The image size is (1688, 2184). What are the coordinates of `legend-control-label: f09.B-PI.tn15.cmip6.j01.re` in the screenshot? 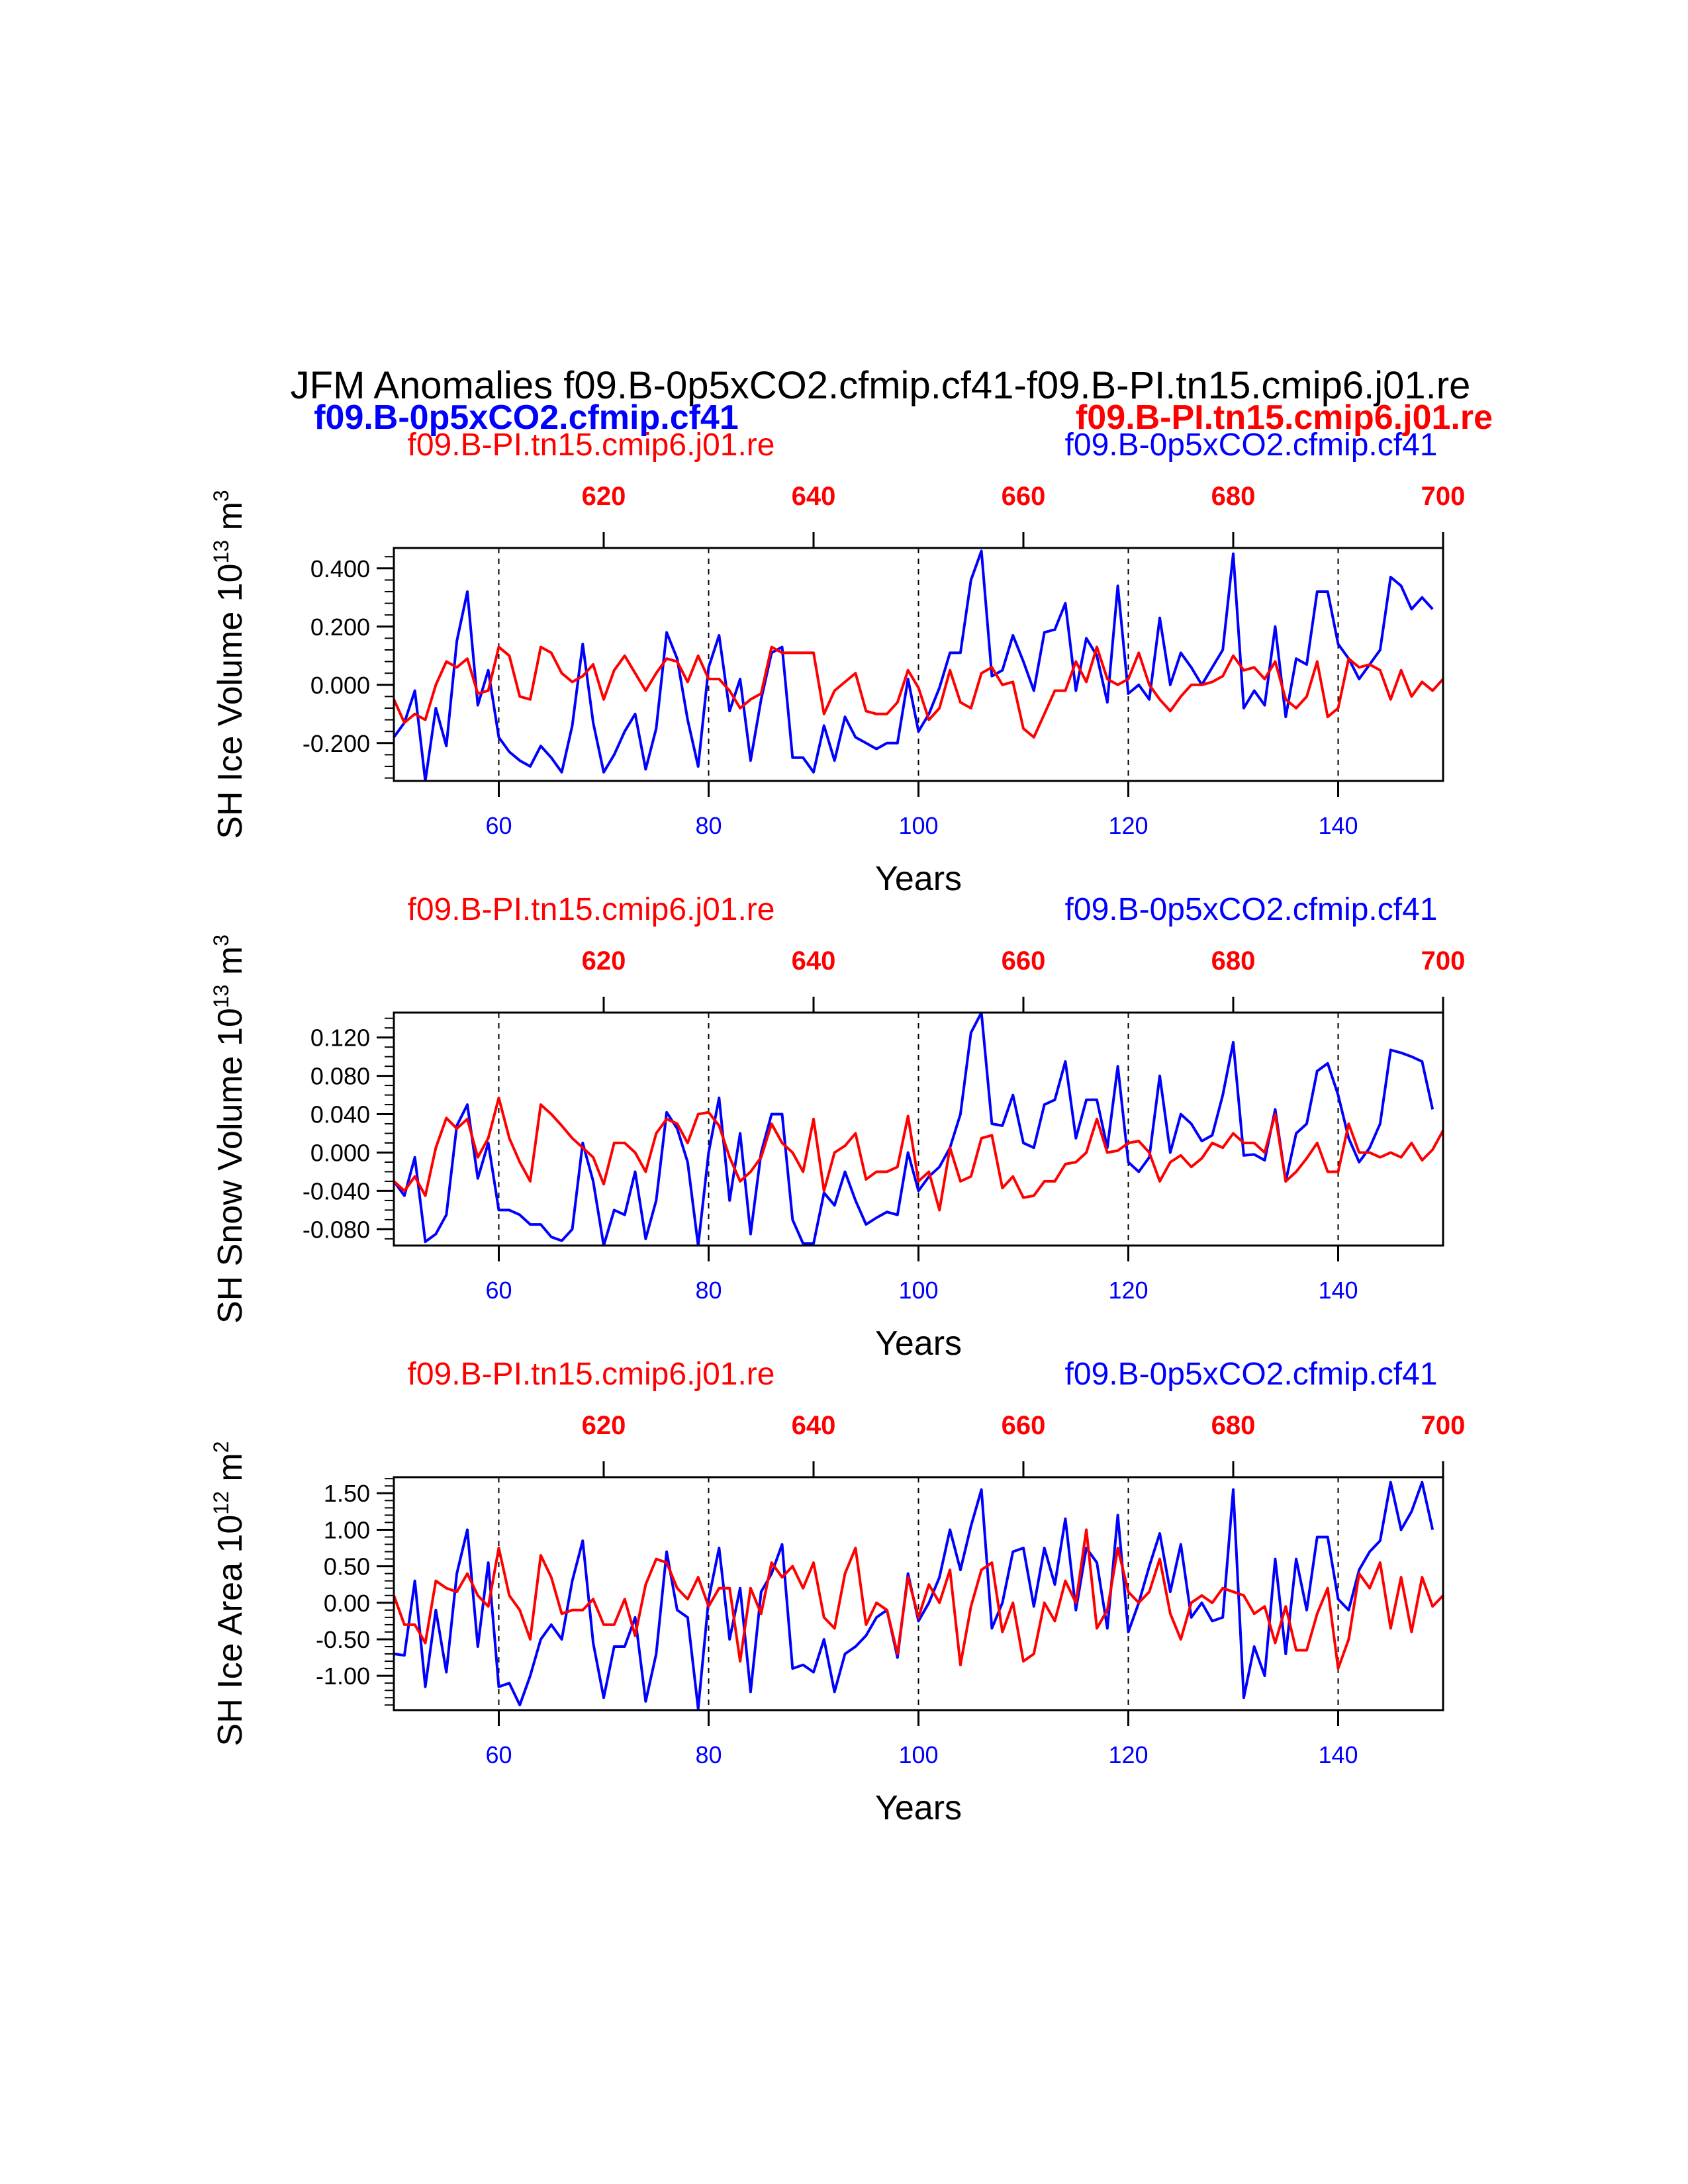 It's located at (1284, 417).